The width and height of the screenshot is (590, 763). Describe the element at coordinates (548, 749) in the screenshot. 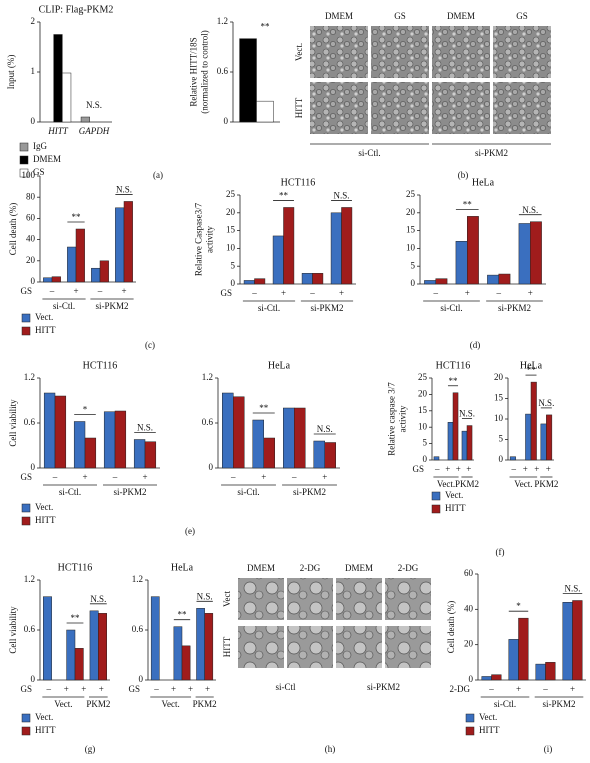

I see `panel-label: (i)` at that location.